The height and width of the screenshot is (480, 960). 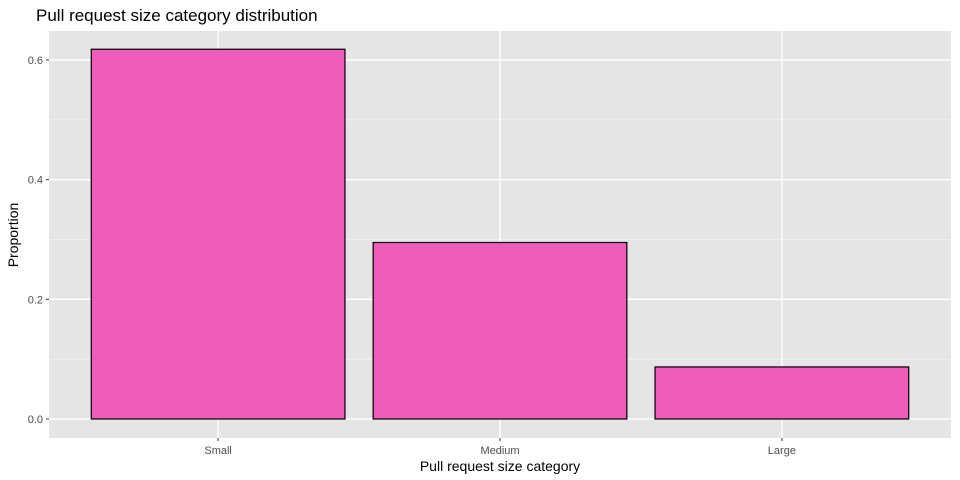 I want to click on y-tick-label: 0.0, so click(x=35, y=420).